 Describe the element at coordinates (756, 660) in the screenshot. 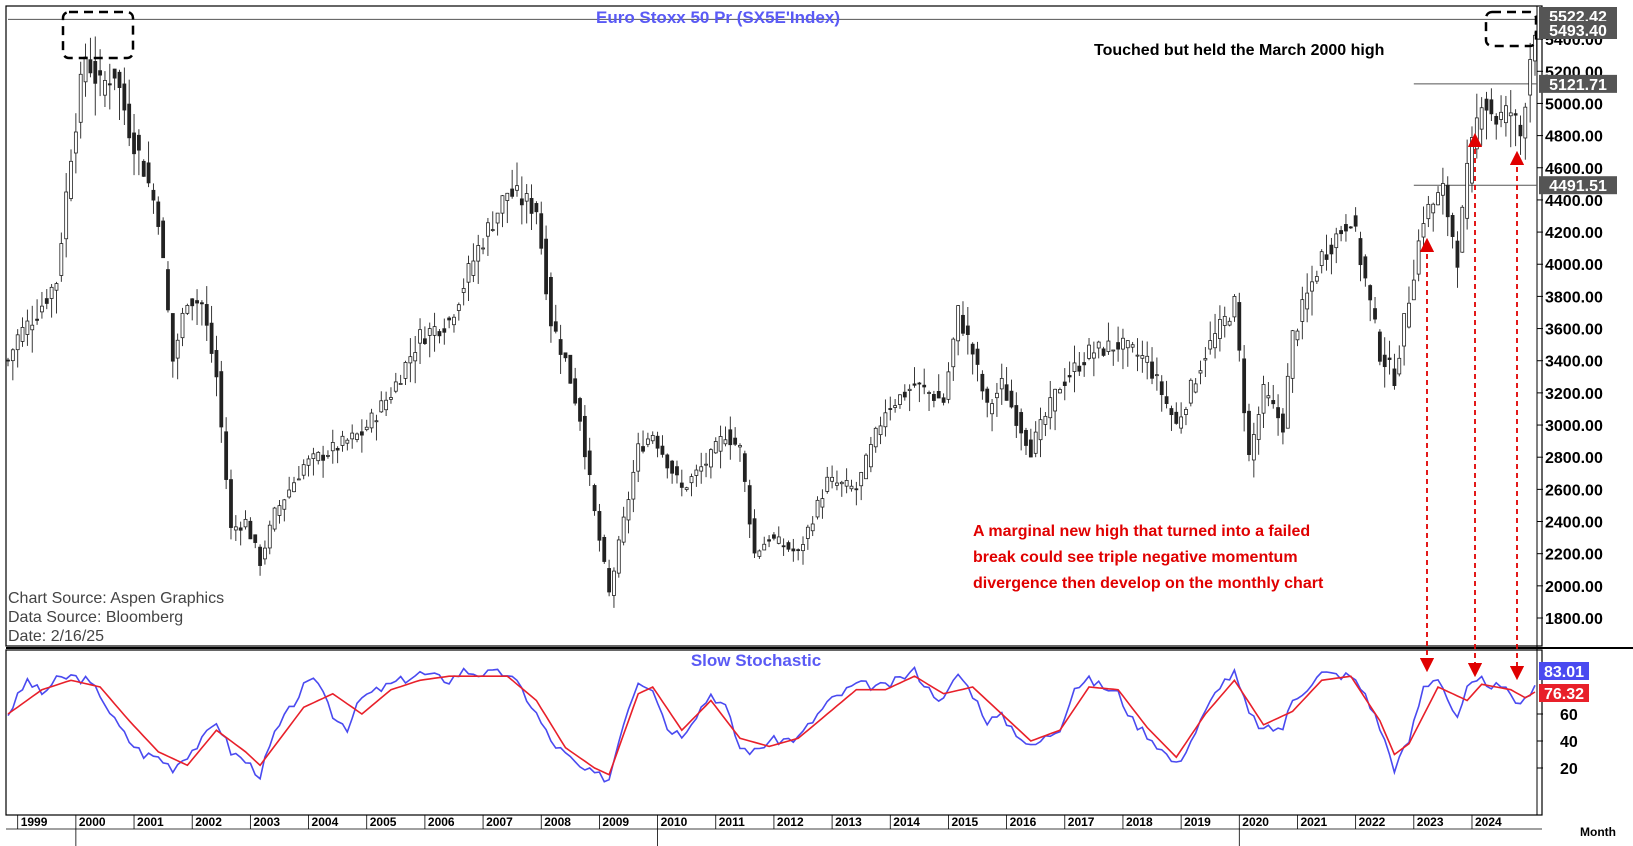

I see `stochastic-title: Slow Stochastic` at that location.